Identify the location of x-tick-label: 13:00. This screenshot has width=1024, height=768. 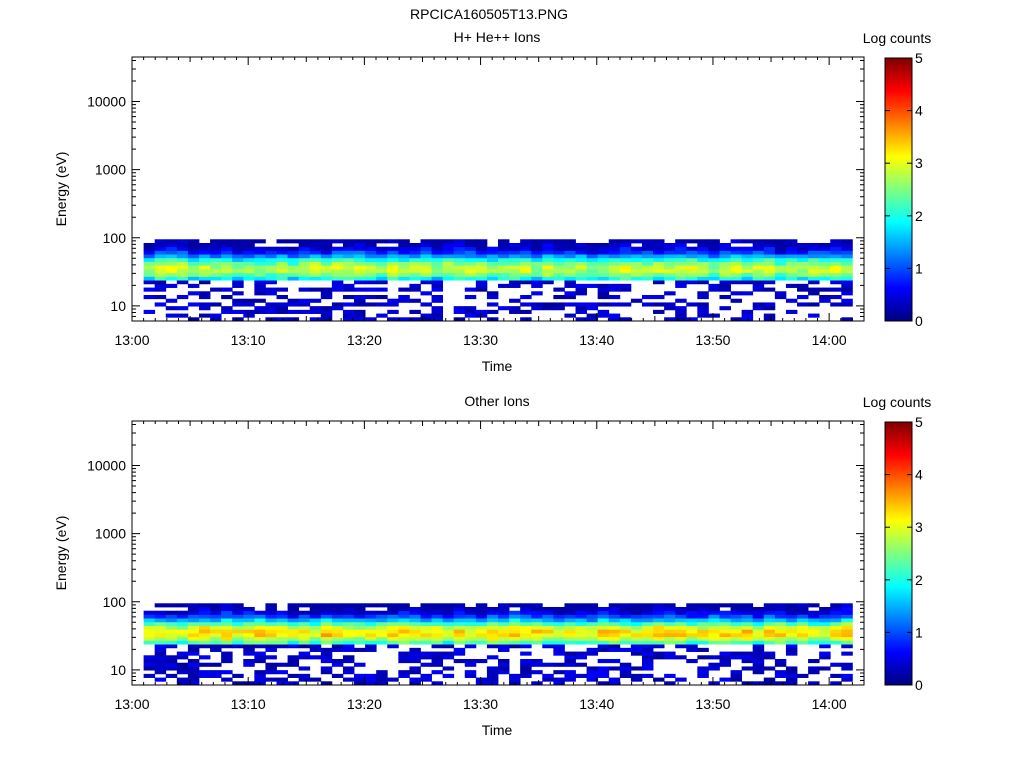
(131, 340).